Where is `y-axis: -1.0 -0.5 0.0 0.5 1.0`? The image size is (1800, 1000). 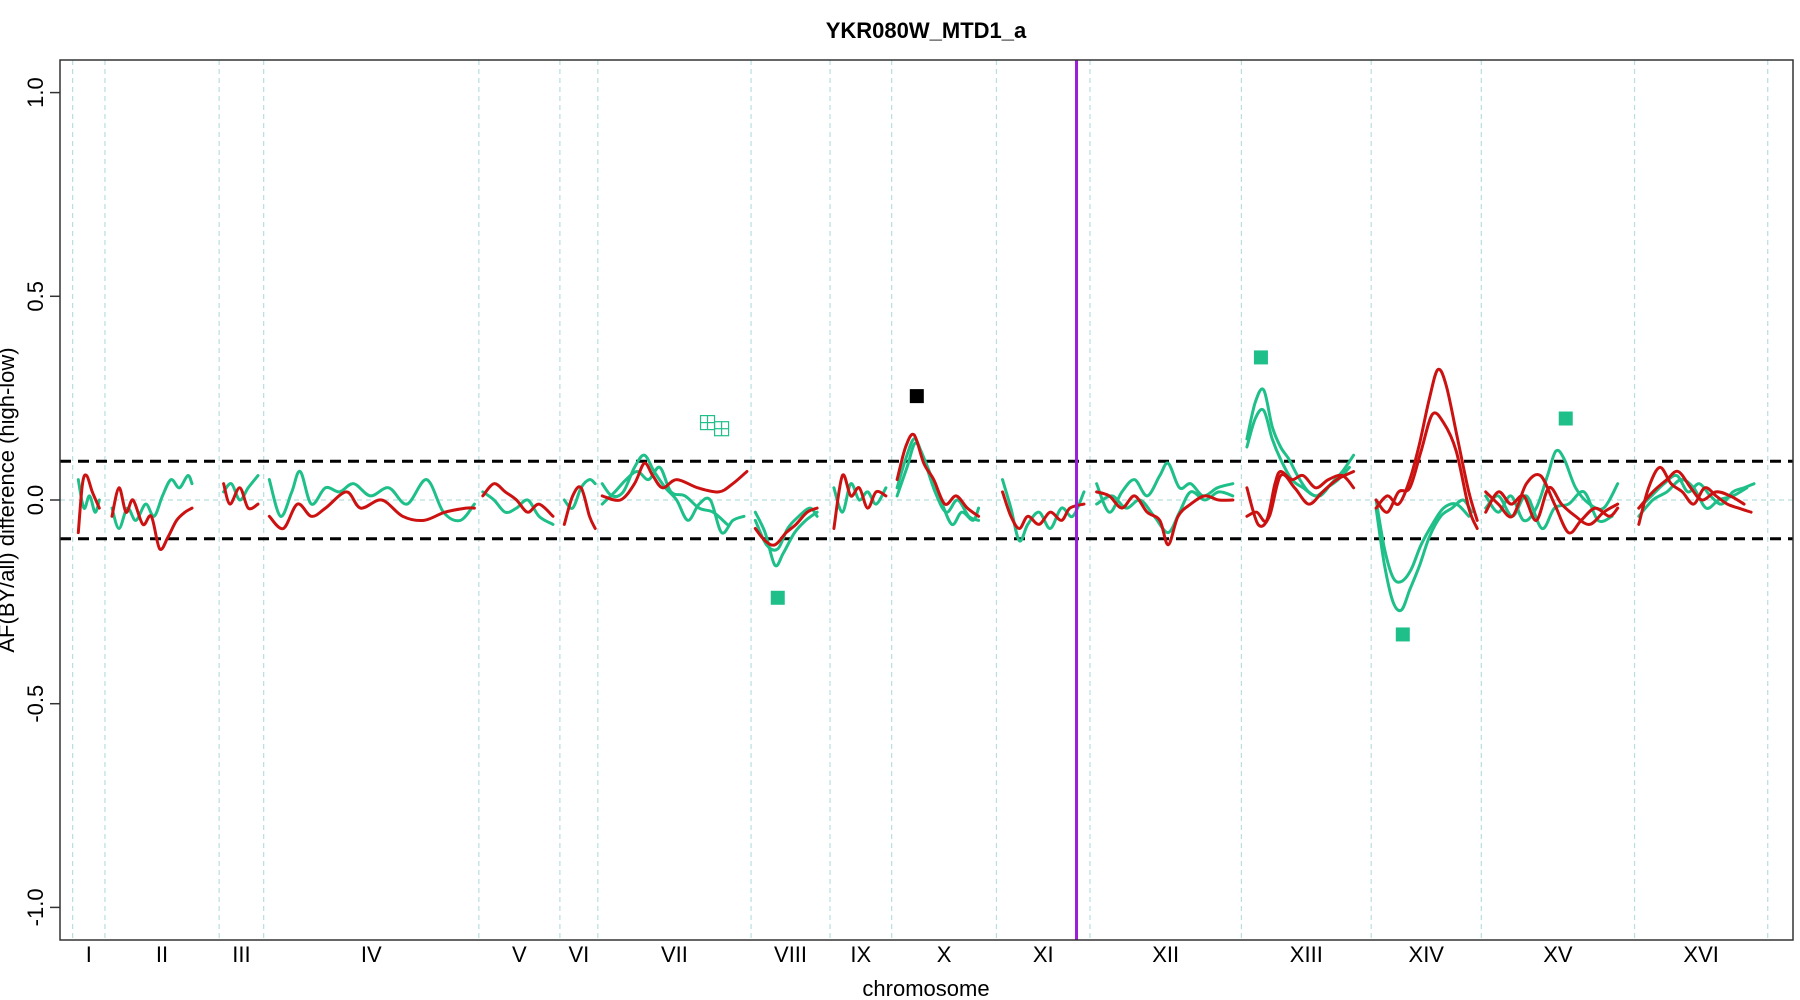 y-axis: -1.0 -0.5 0.0 0.5 1.0 is located at coordinates (41, 501).